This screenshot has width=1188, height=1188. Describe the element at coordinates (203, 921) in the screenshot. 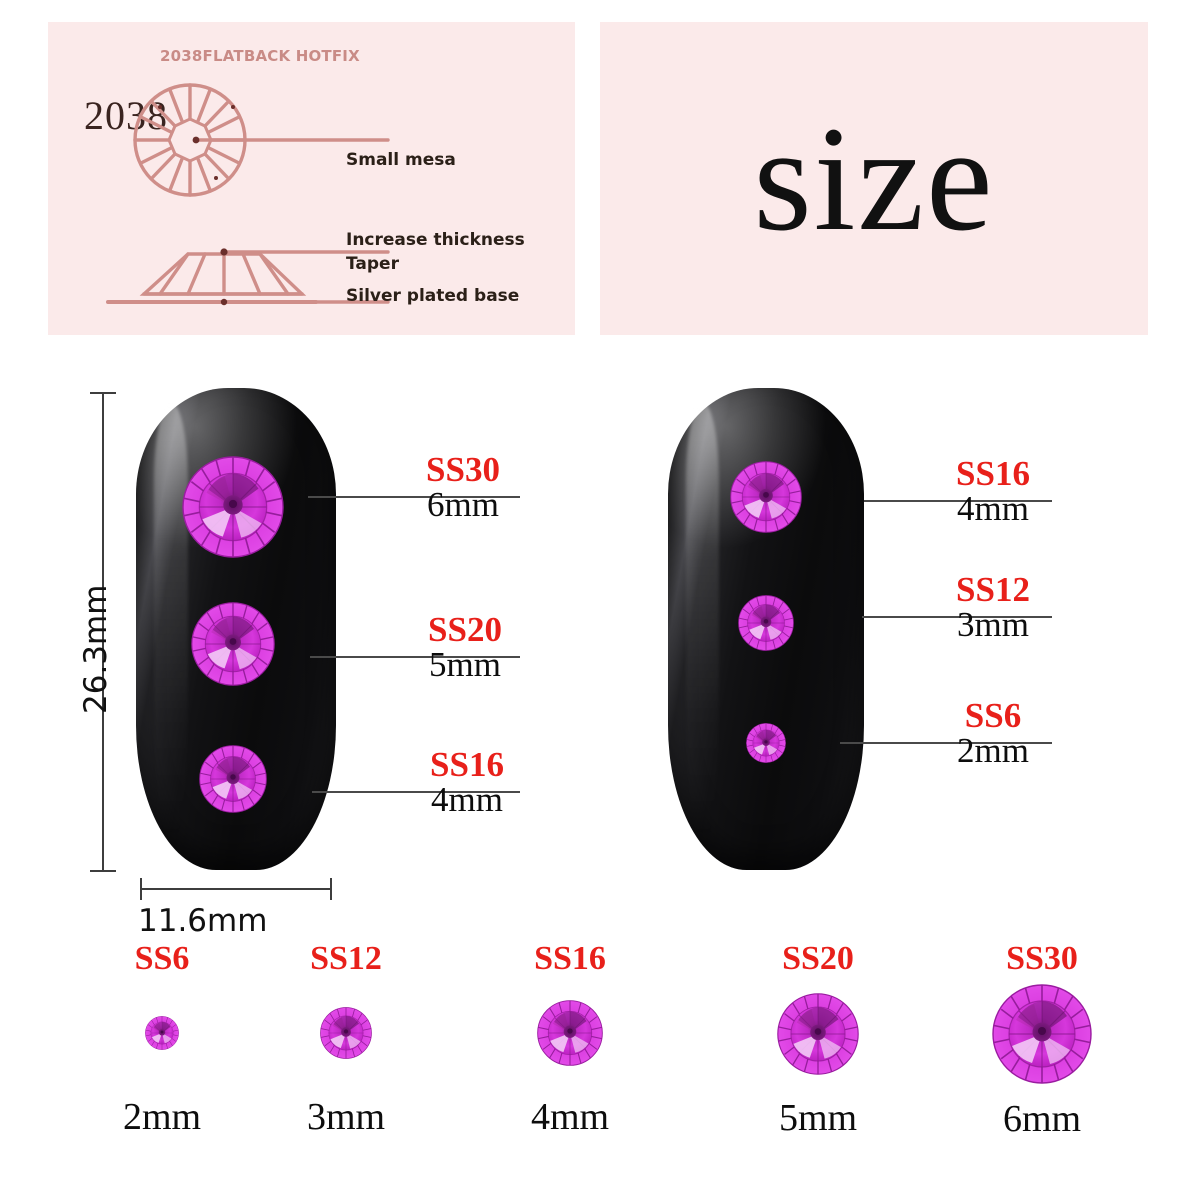

I see `width-dimension-label: 11.6mm` at that location.